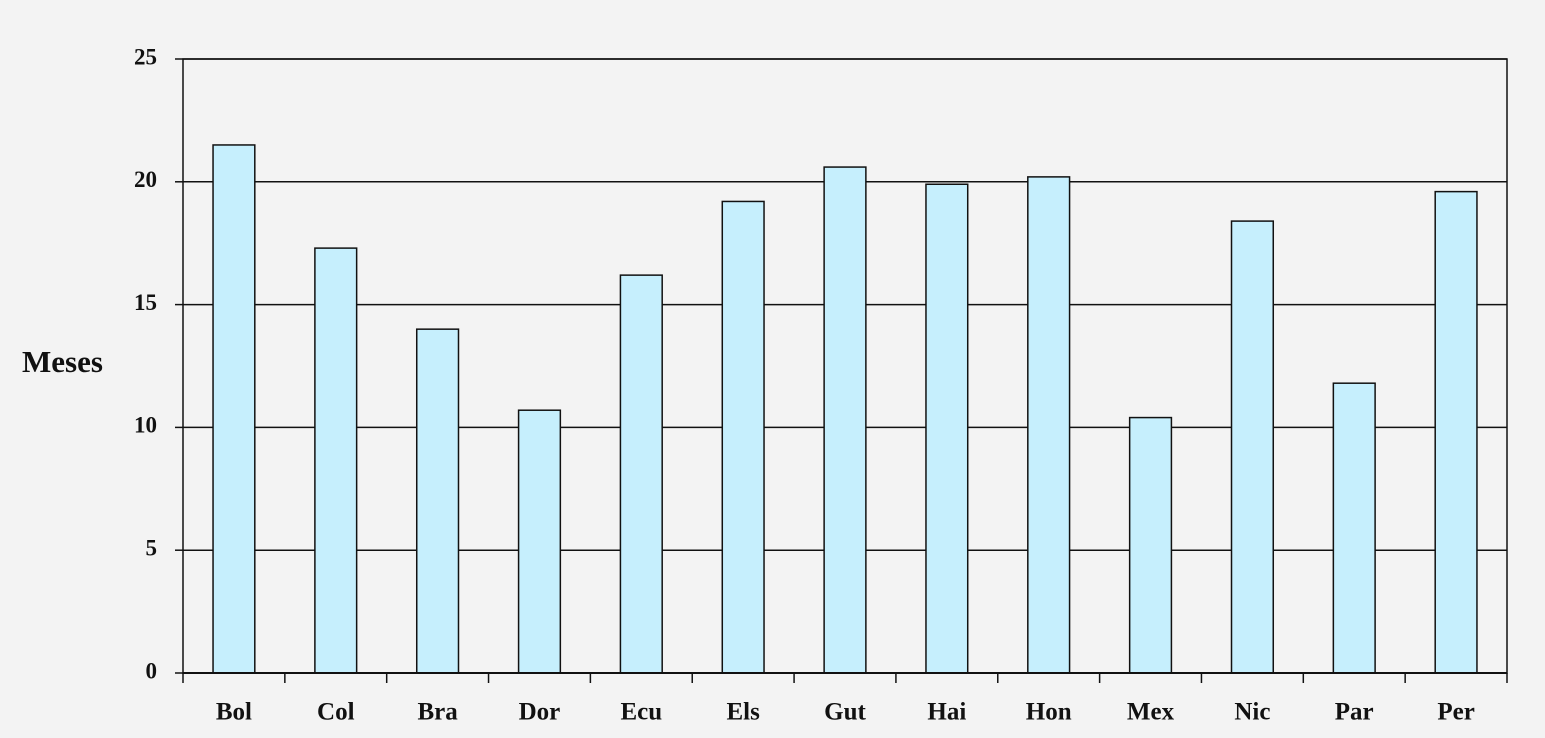  I want to click on x-tick-label: Par, so click(1354, 712).